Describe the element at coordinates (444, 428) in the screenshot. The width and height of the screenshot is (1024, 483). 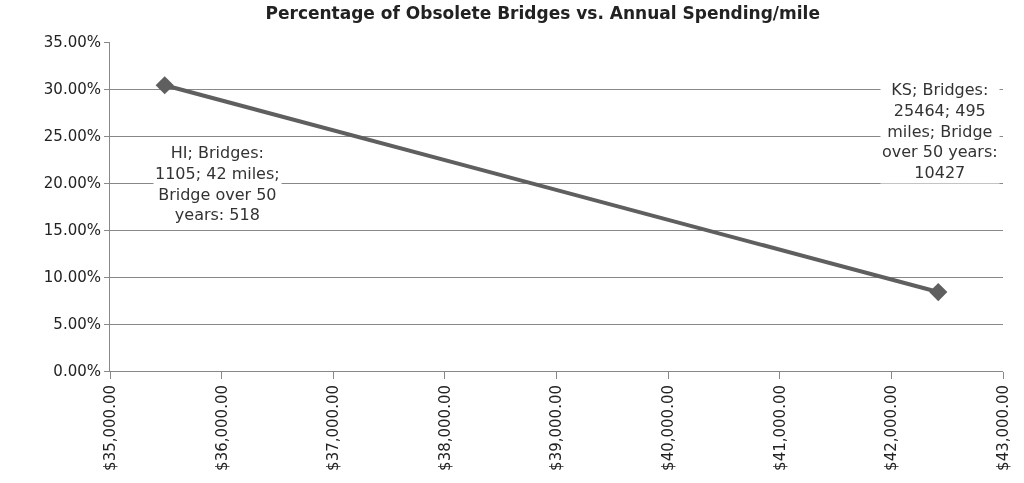
I see `x-tick-label: $38,000.00` at that location.